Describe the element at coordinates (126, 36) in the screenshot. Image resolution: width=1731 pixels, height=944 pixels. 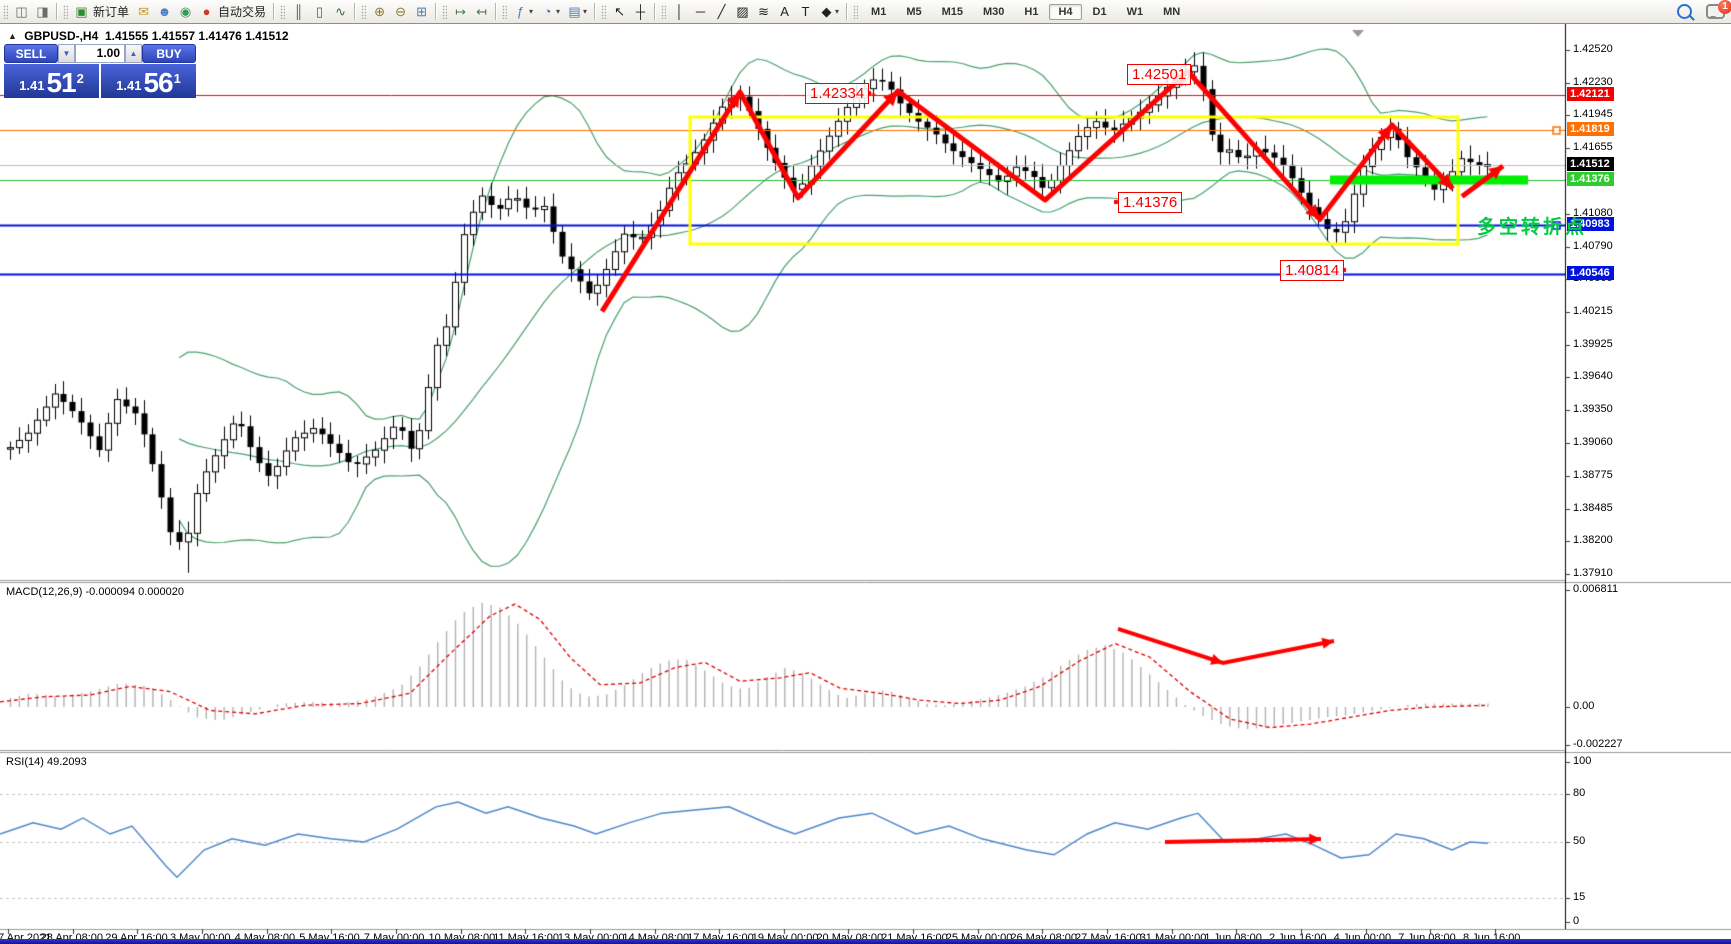
I see `ohlc-open: 1.41555` at that location.